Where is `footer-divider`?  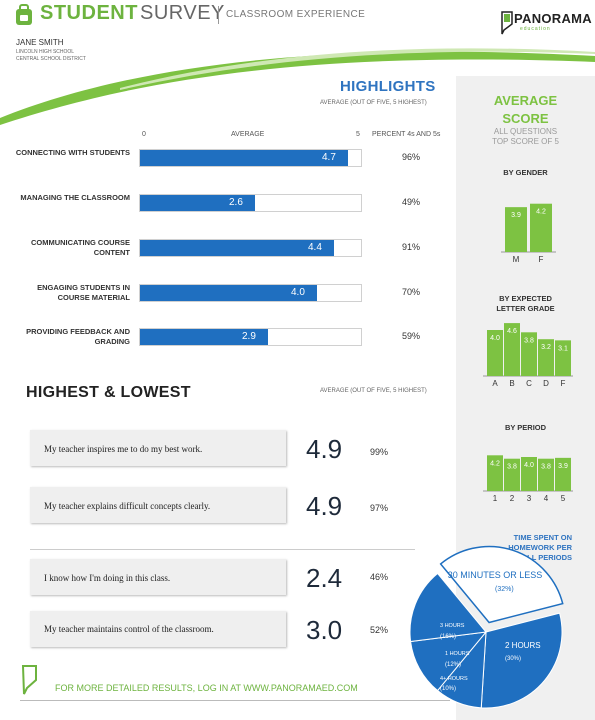
footer-divider is located at coordinates (235, 700).